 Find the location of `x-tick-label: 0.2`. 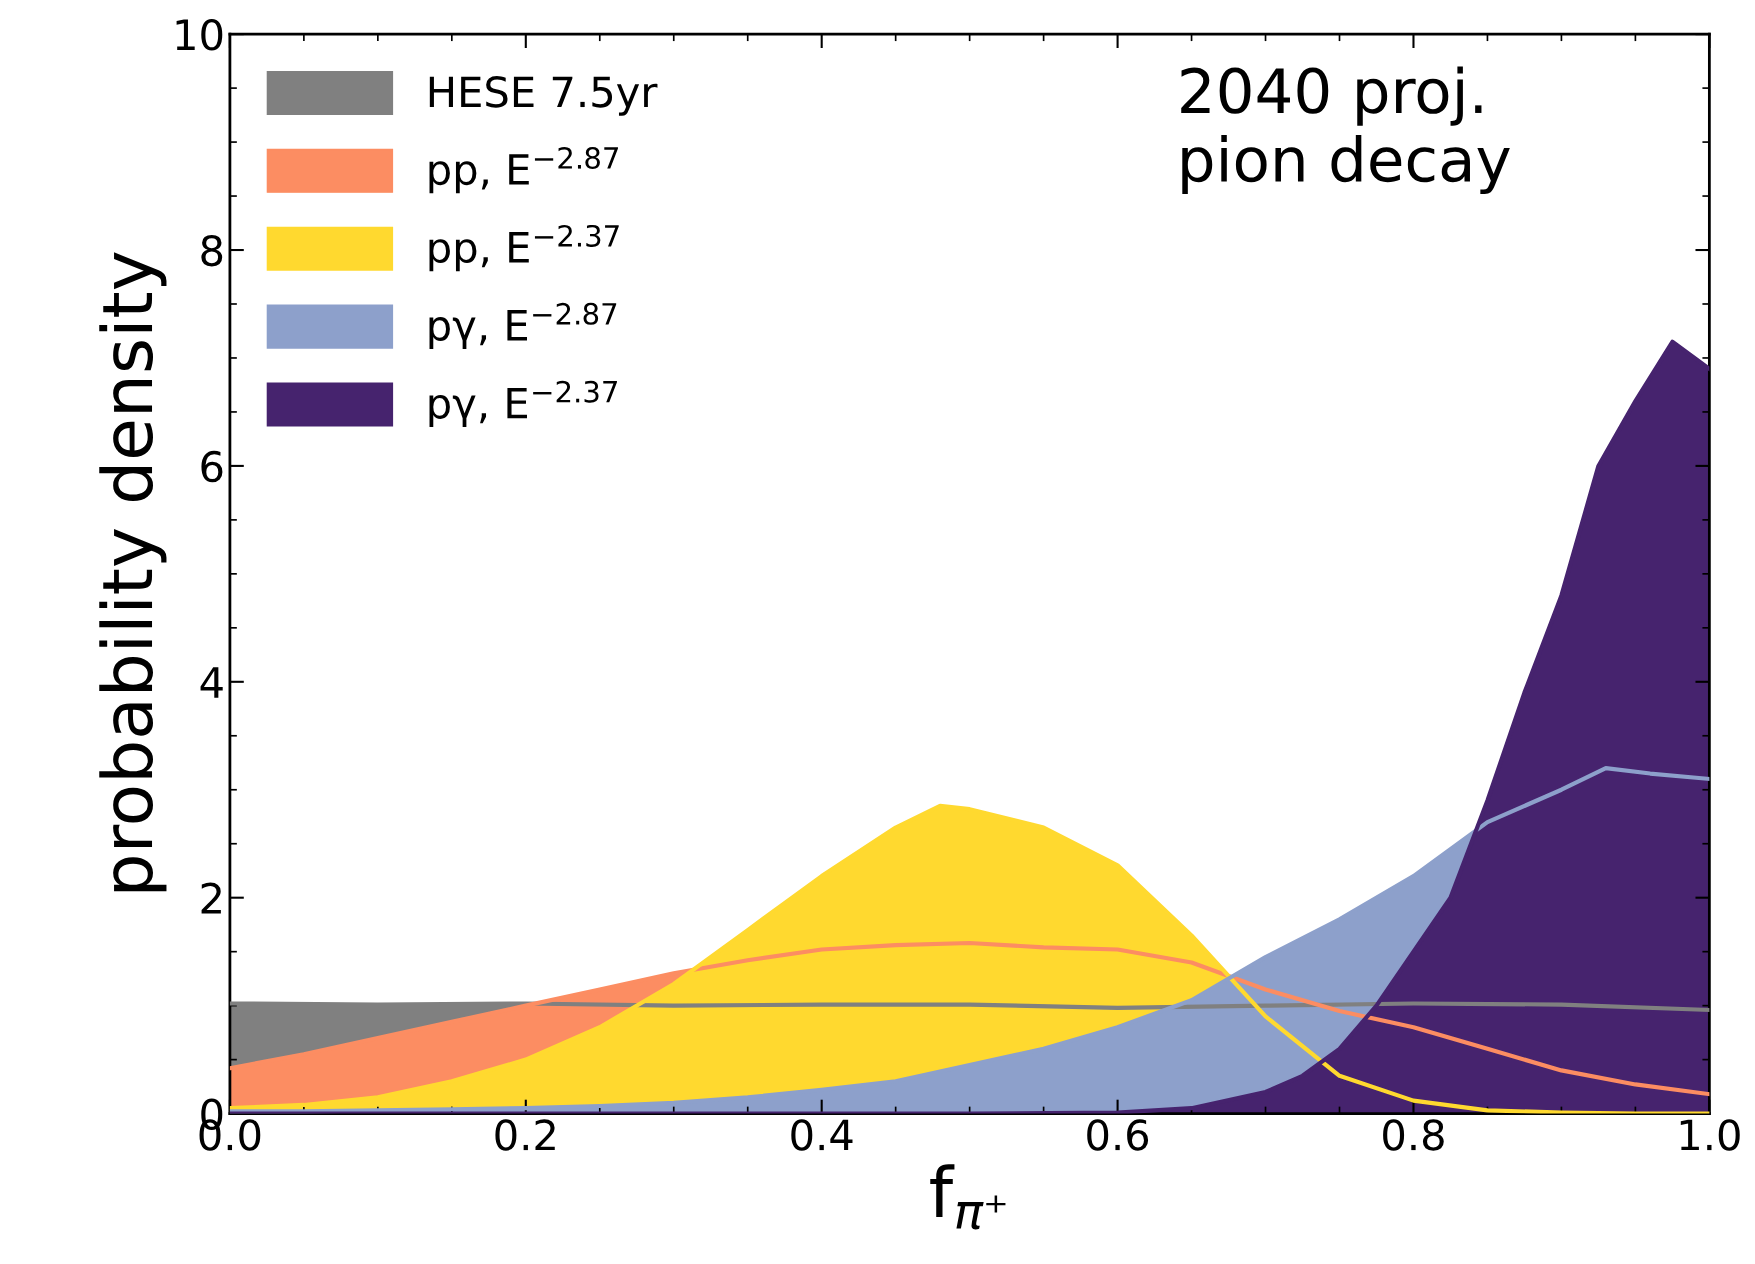

x-tick-label: 0.2 is located at coordinates (525, 1135).